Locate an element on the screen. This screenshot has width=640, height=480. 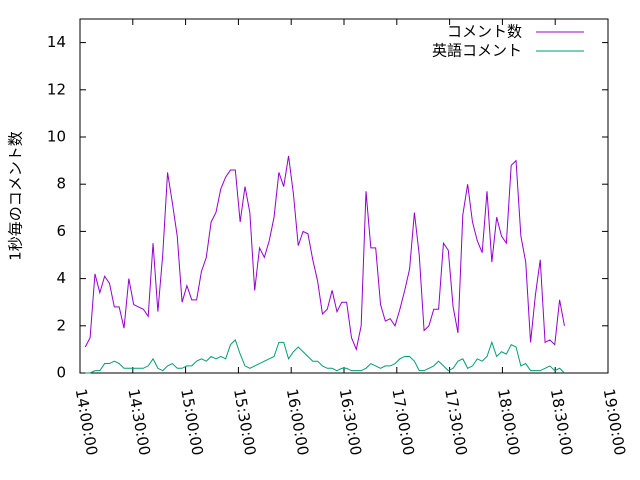
y-tick-label: 12 is located at coordinates (56, 89).